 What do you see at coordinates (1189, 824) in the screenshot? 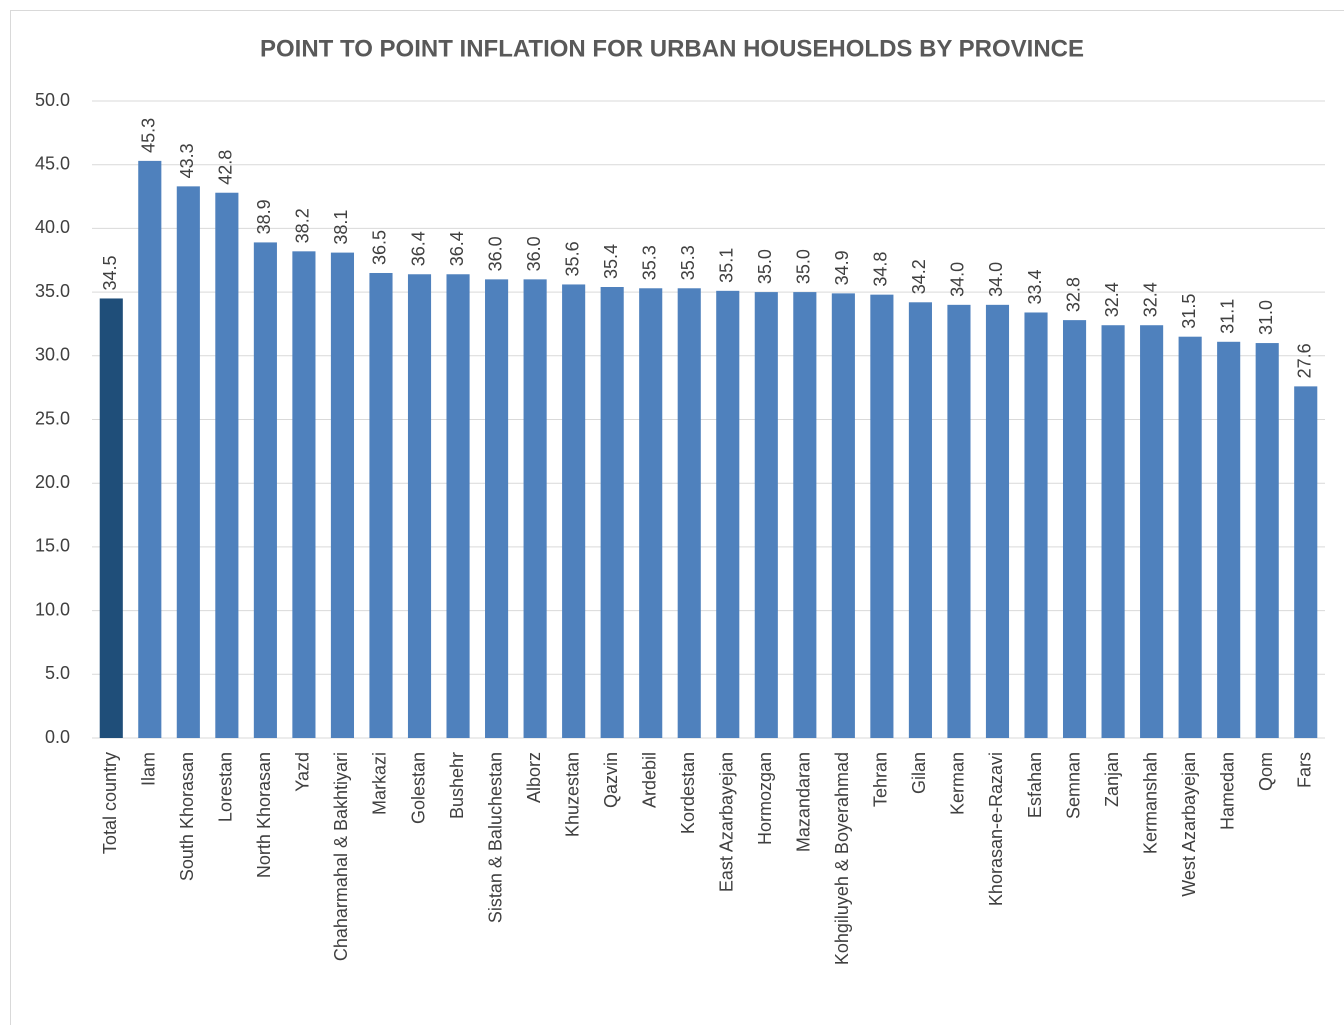
I see `x-tick-label: West Azarbayejan` at bounding box center [1189, 824].